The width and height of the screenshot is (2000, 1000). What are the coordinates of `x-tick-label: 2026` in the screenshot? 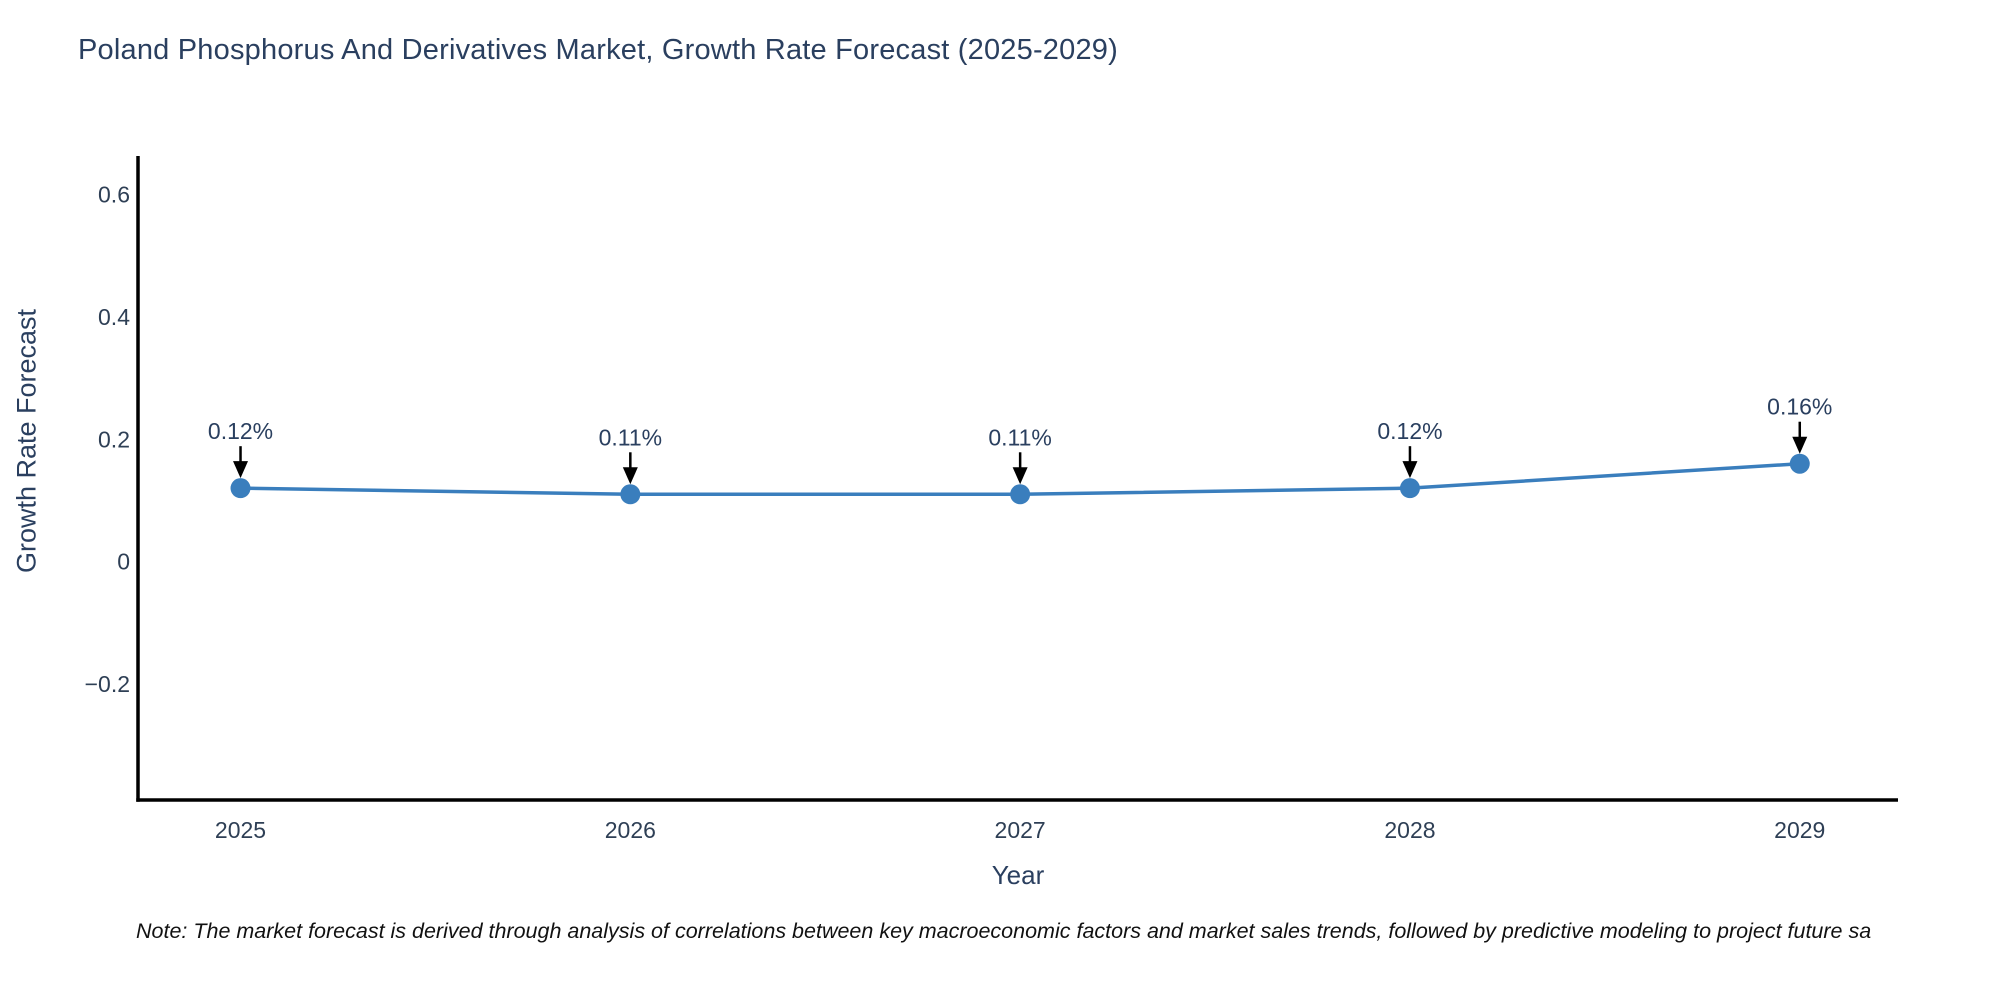 It's located at (630, 830).